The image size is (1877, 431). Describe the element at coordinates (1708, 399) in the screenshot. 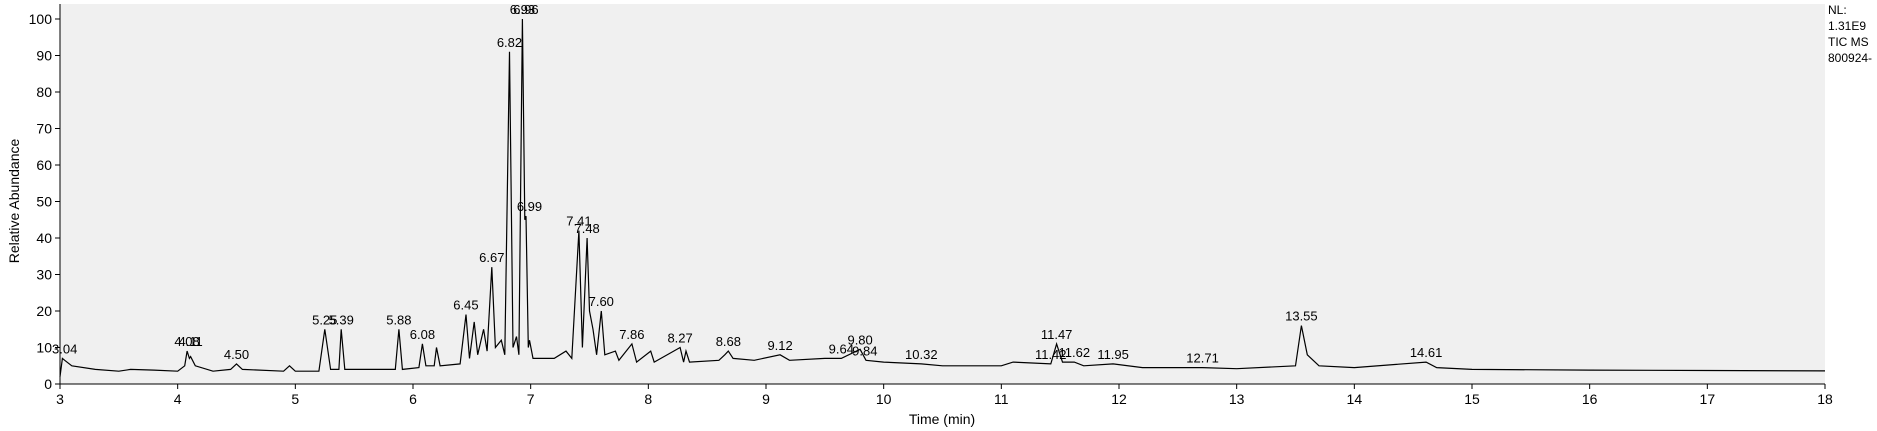

I see `x-tick-label: 17` at that location.